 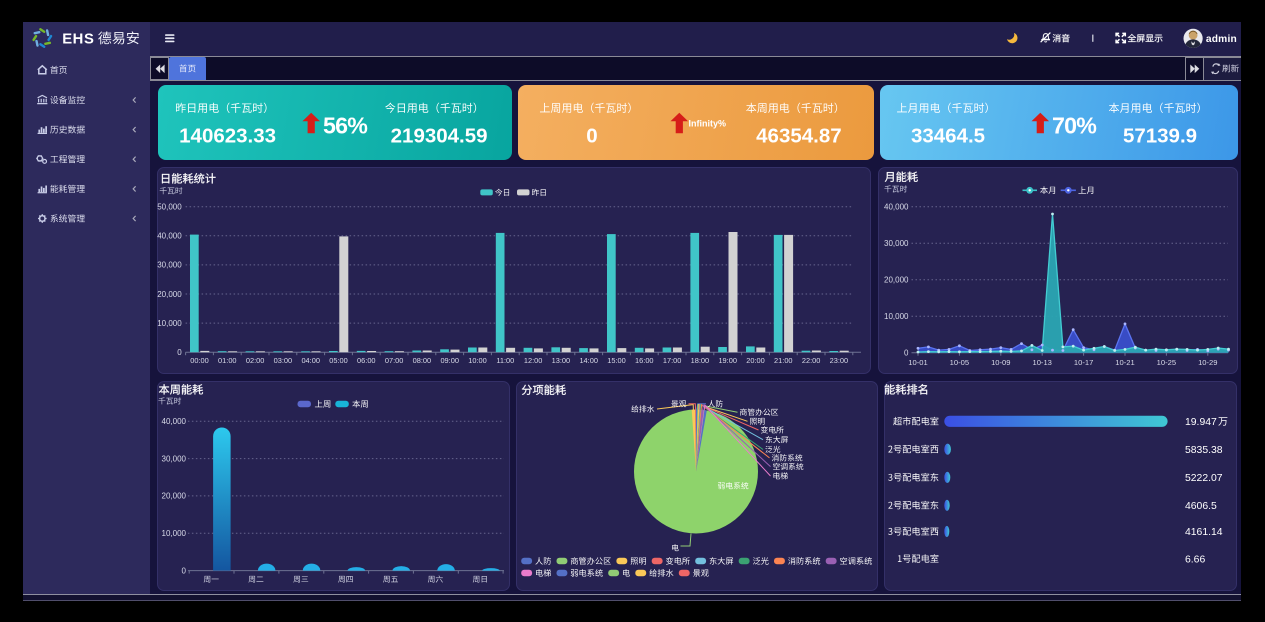 What do you see at coordinates (505, 360) in the screenshot?
I see `svg-text: 11:00` at bounding box center [505, 360].